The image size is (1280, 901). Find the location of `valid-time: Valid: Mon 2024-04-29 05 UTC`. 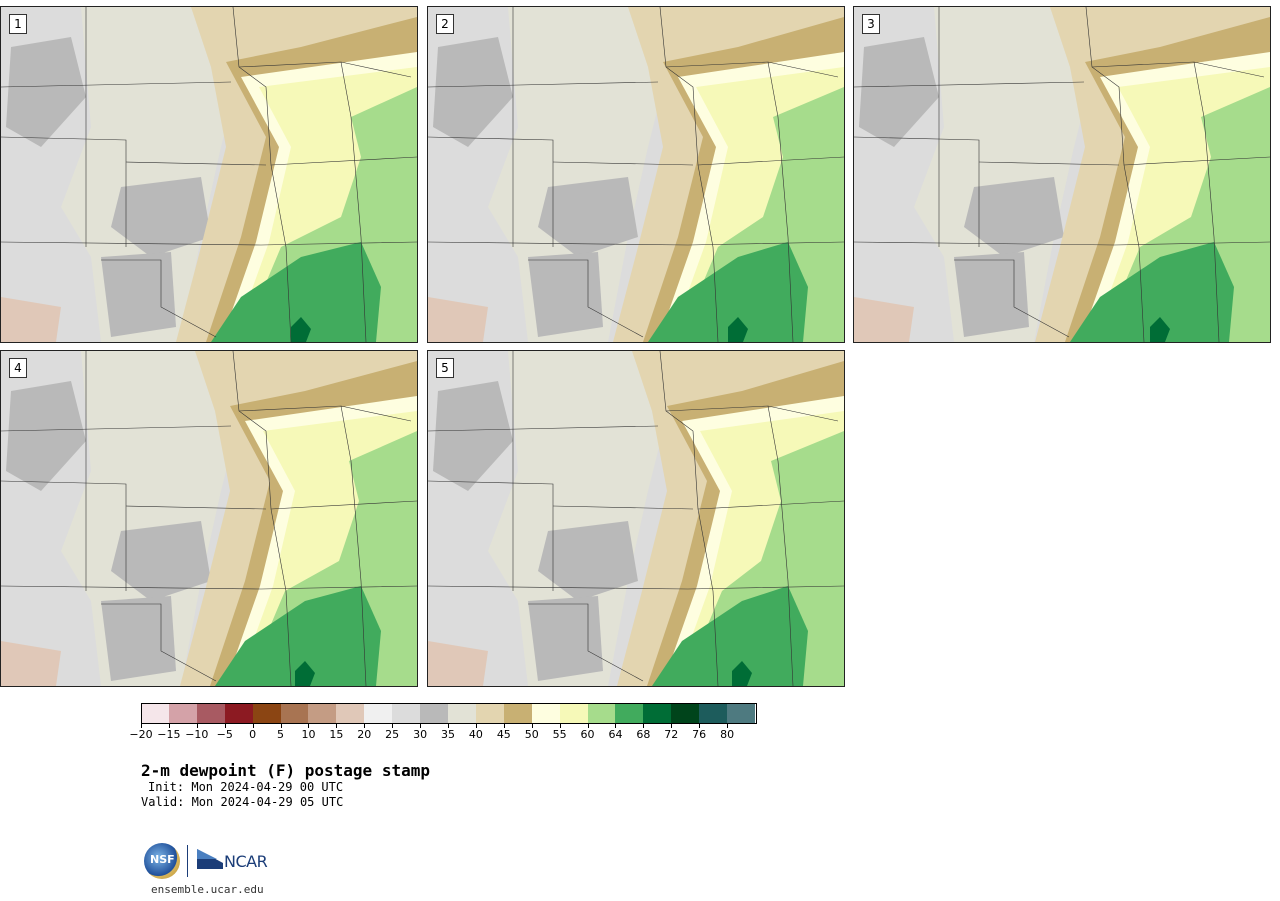

valid-time: Valid: Mon 2024-04-29 05 UTC is located at coordinates (242, 802).